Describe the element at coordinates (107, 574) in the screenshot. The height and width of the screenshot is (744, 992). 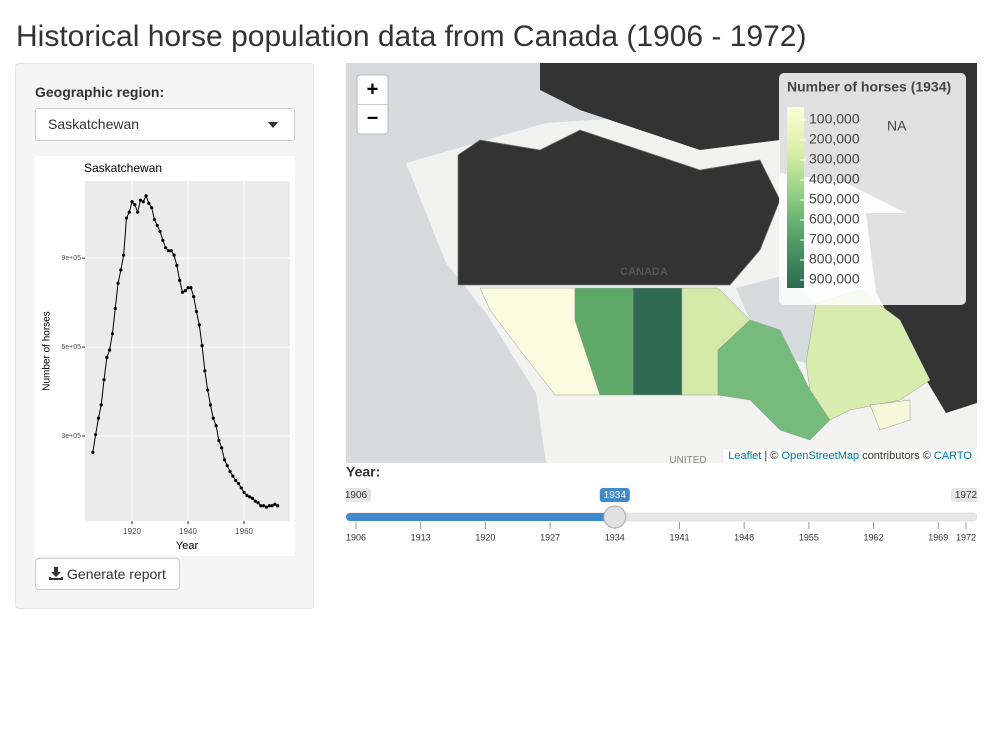
I see `generate-report-button: Generate report` at that location.